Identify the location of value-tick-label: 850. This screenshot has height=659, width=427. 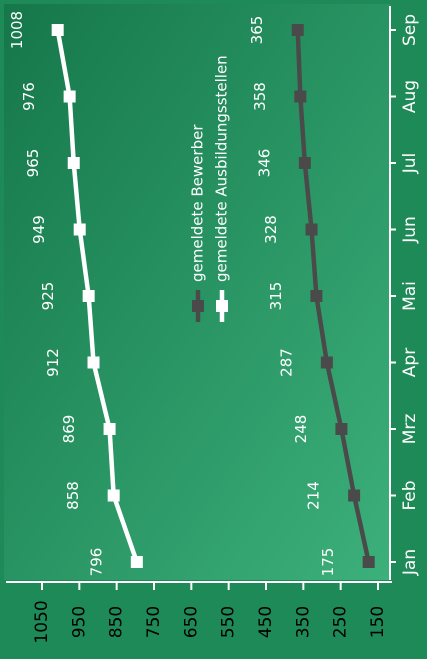
(117, 622).